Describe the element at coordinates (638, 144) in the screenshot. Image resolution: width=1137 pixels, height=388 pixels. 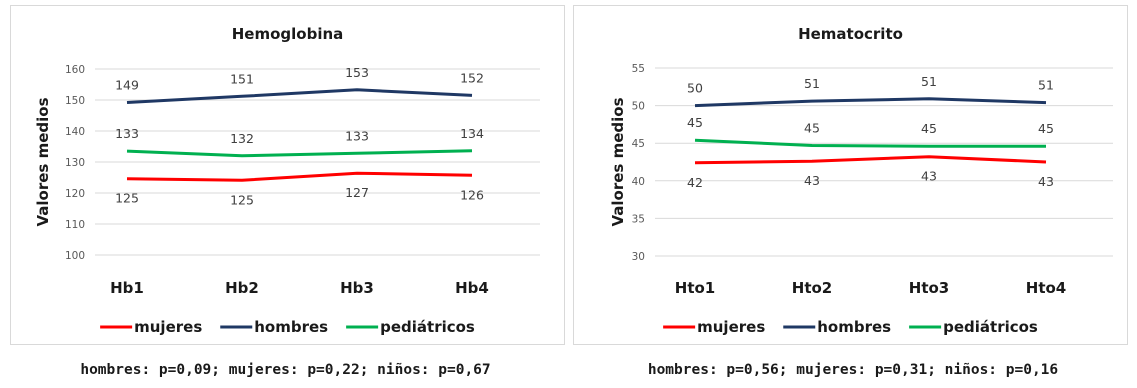
I see `y-tick-label: 45` at that location.